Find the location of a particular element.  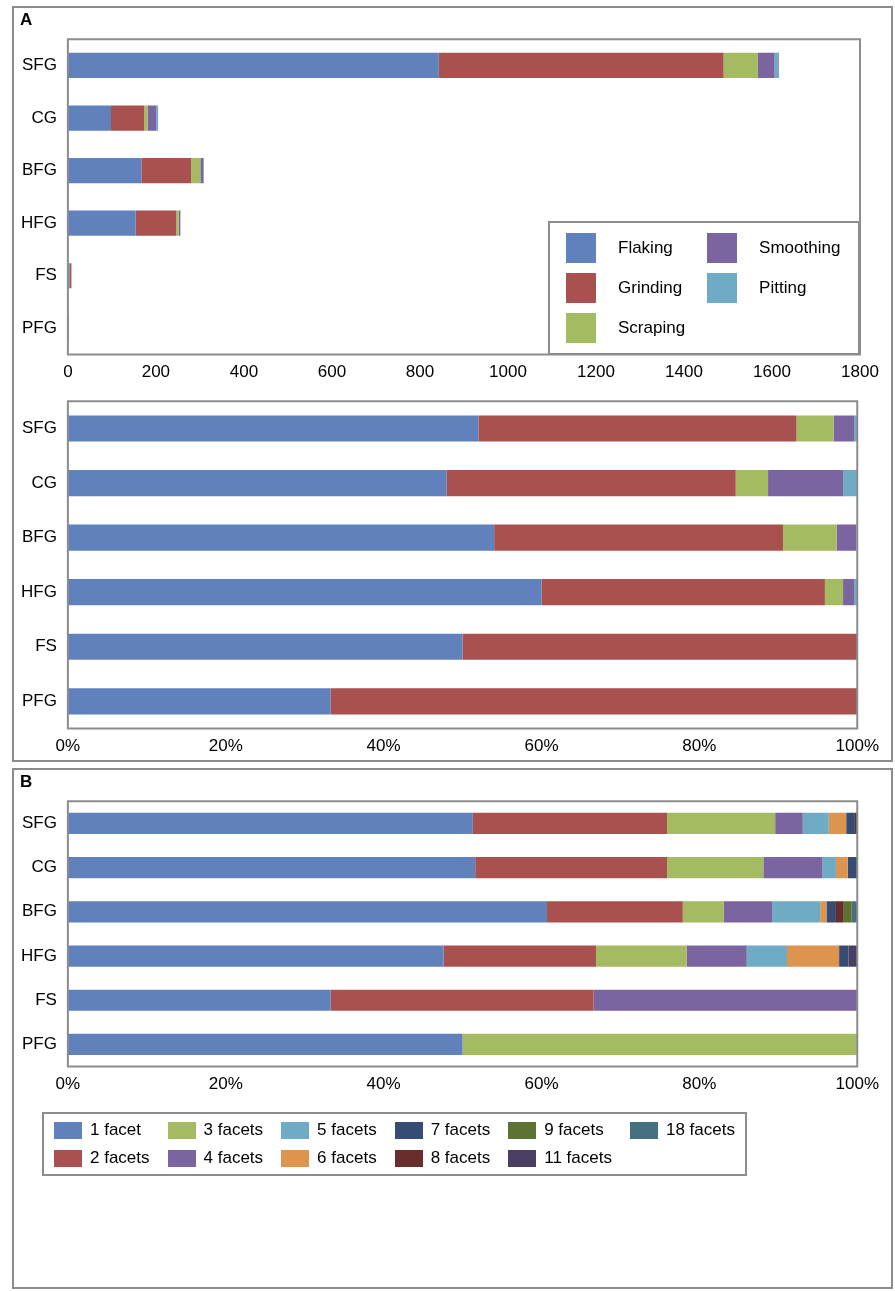

x-tick-label: 1000 is located at coordinates (508, 372).